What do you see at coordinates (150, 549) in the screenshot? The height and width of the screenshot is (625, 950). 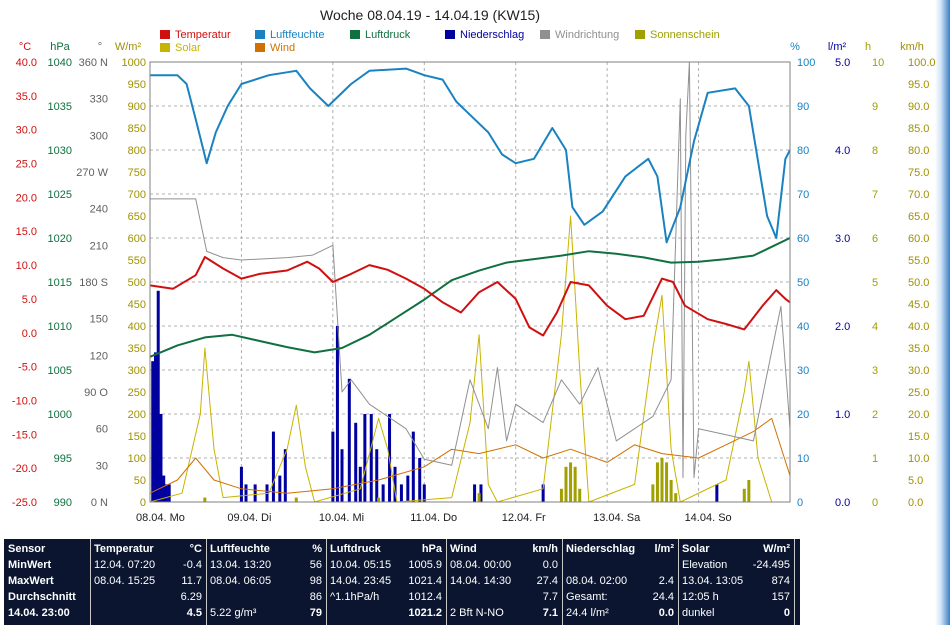 I see `column-header: Temperatur °C` at bounding box center [150, 549].